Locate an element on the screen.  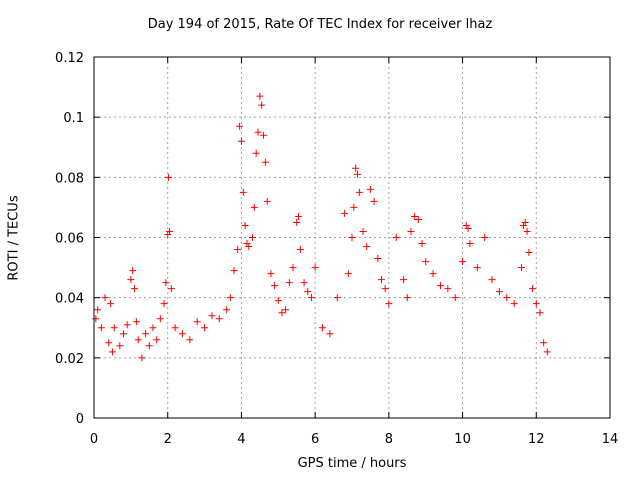
y-tick-label: 0.1 is located at coordinates (73, 118).